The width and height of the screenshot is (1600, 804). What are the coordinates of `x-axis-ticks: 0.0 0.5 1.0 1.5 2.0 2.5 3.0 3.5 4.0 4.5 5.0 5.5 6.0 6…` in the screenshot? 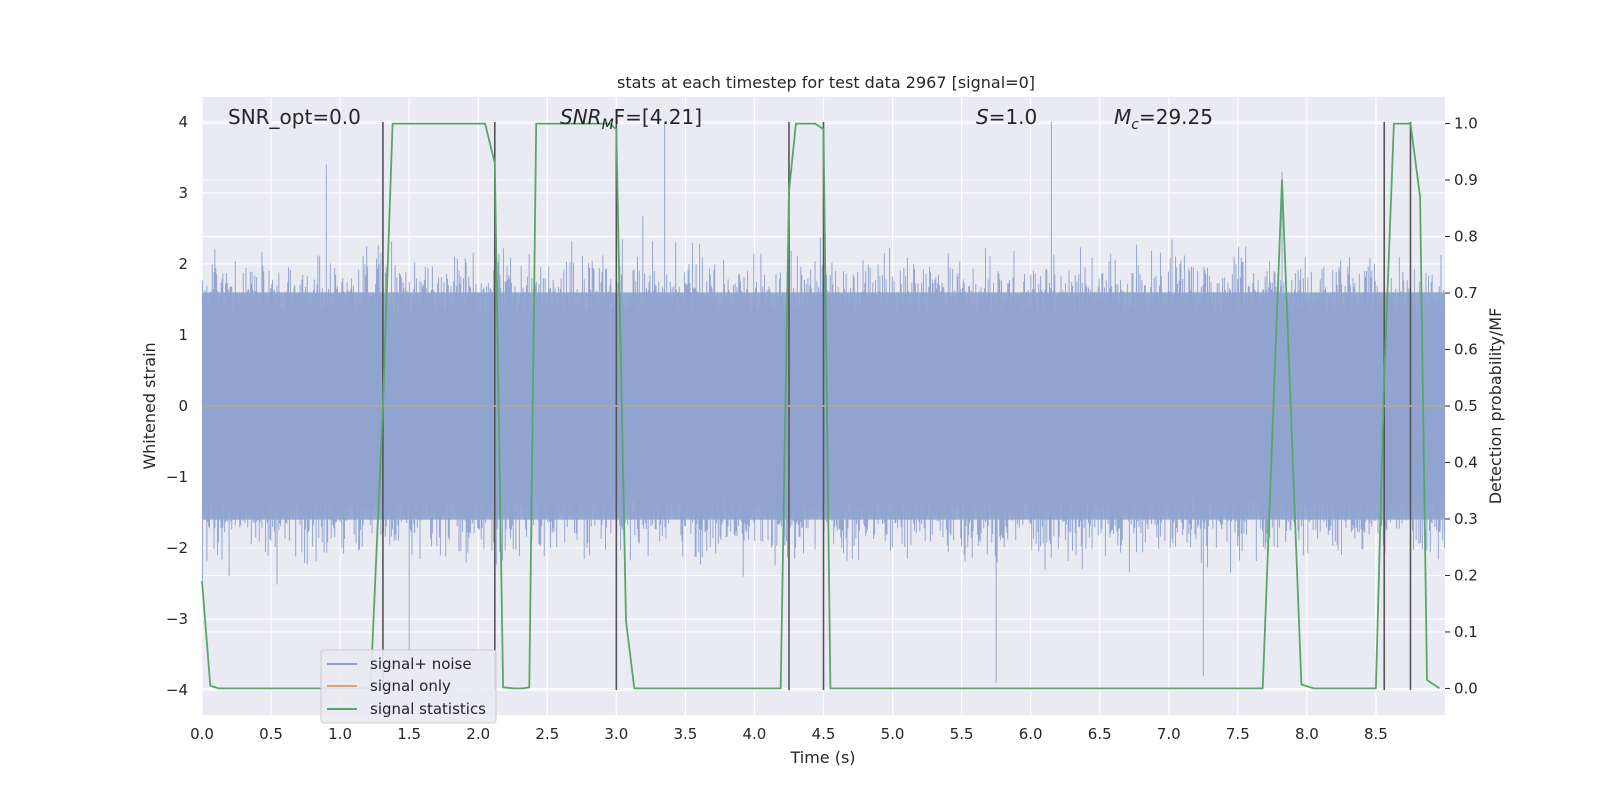 It's located at (789, 734).